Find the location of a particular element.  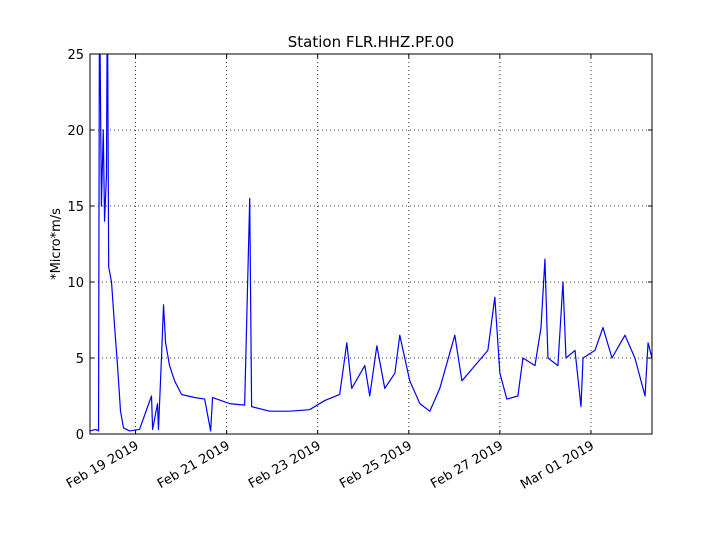

y-tick-label: 15 is located at coordinates (75, 207).